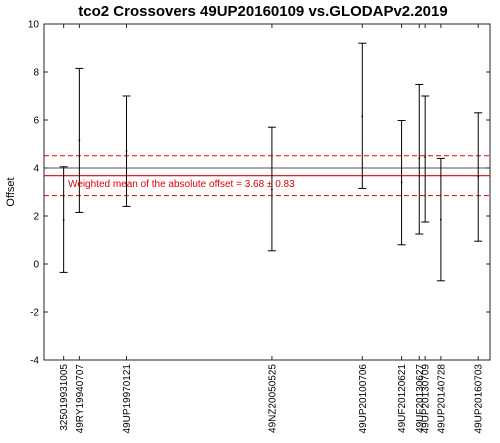  I want to click on x-tick-label: 49UP20130709, so click(426, 399).